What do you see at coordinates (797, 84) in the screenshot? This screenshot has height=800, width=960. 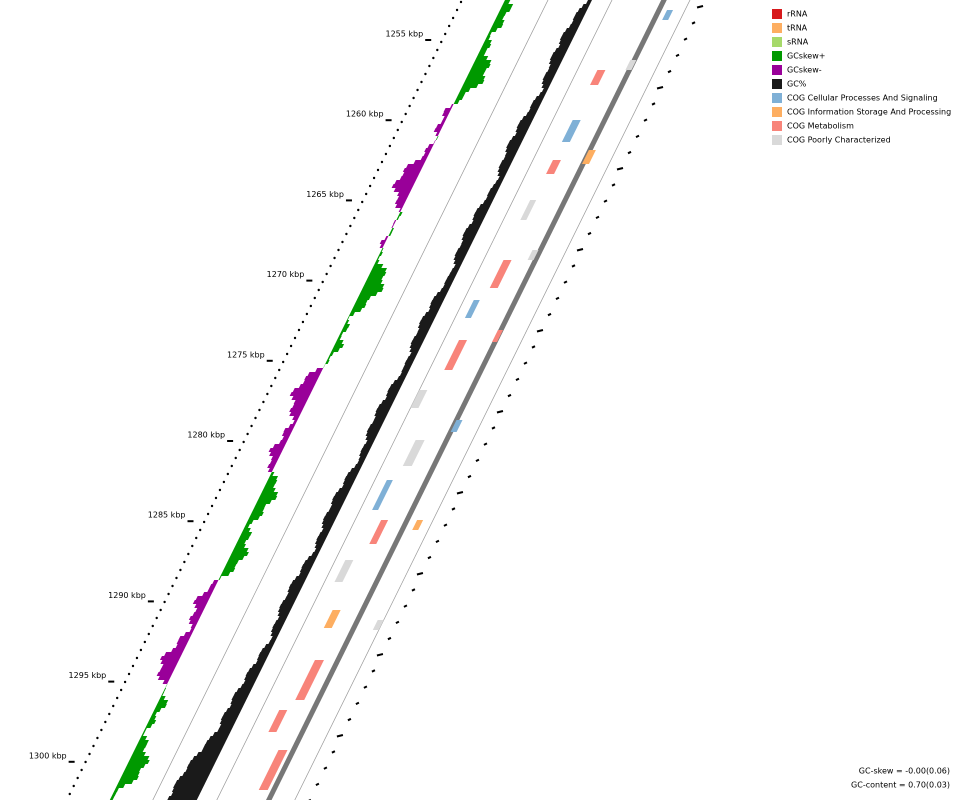 I see `legend-label: GC%` at bounding box center [797, 84].